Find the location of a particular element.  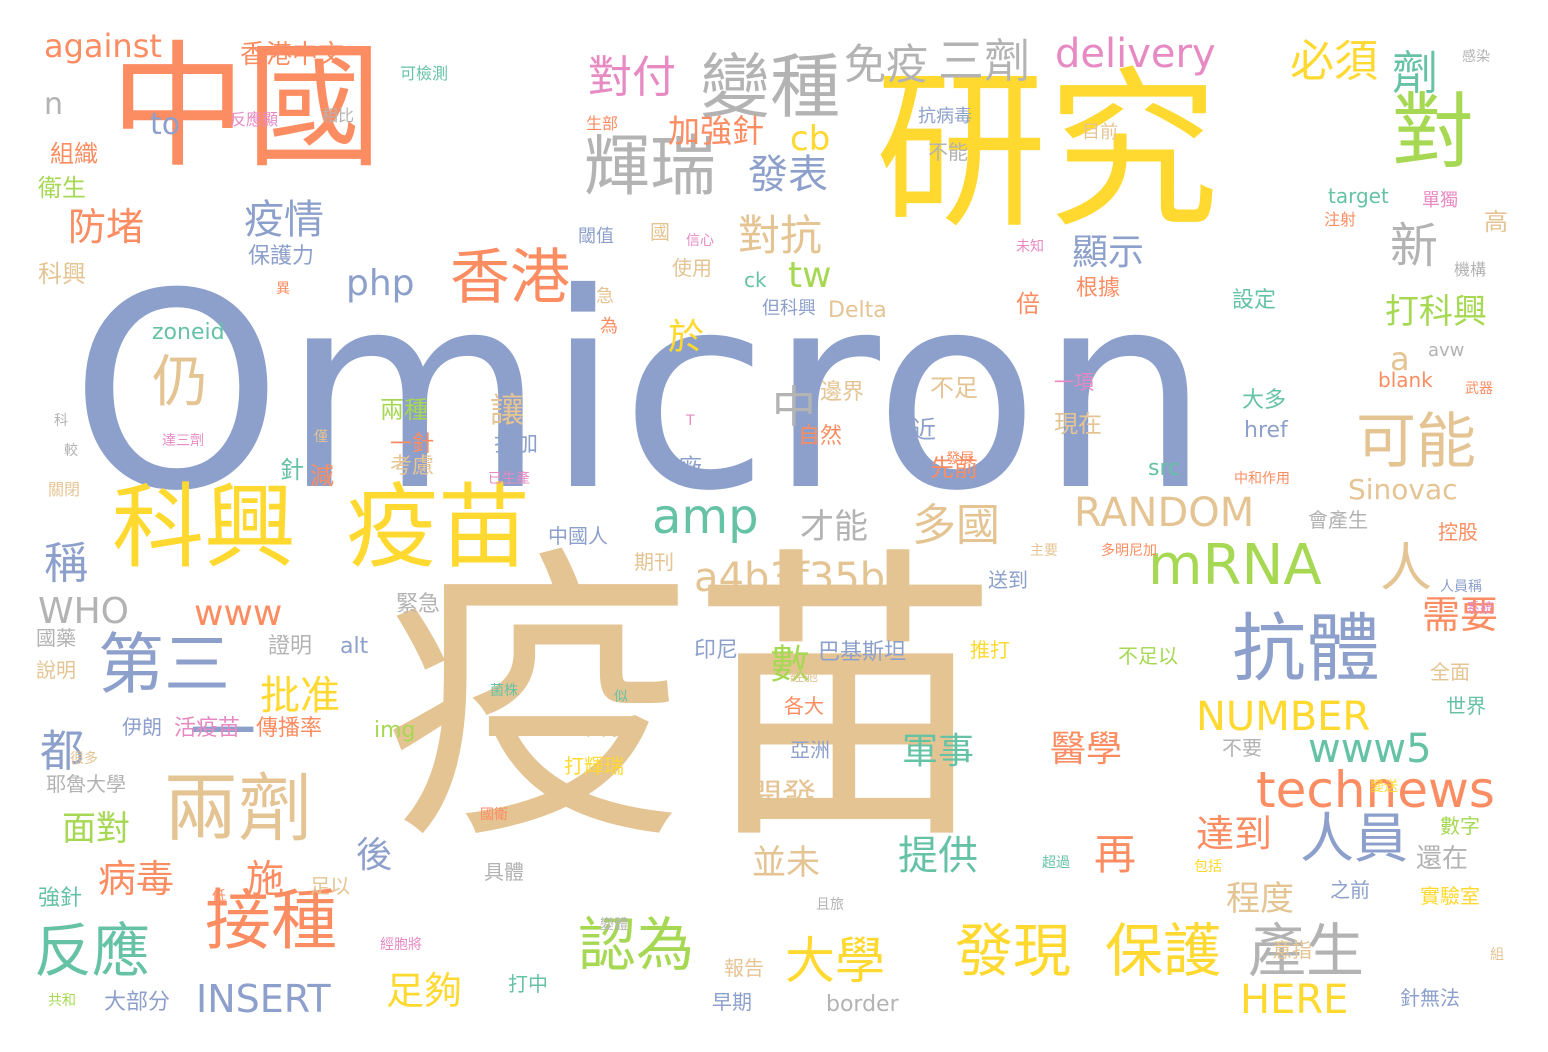

word-90: 相比 is located at coordinates (338, 115).